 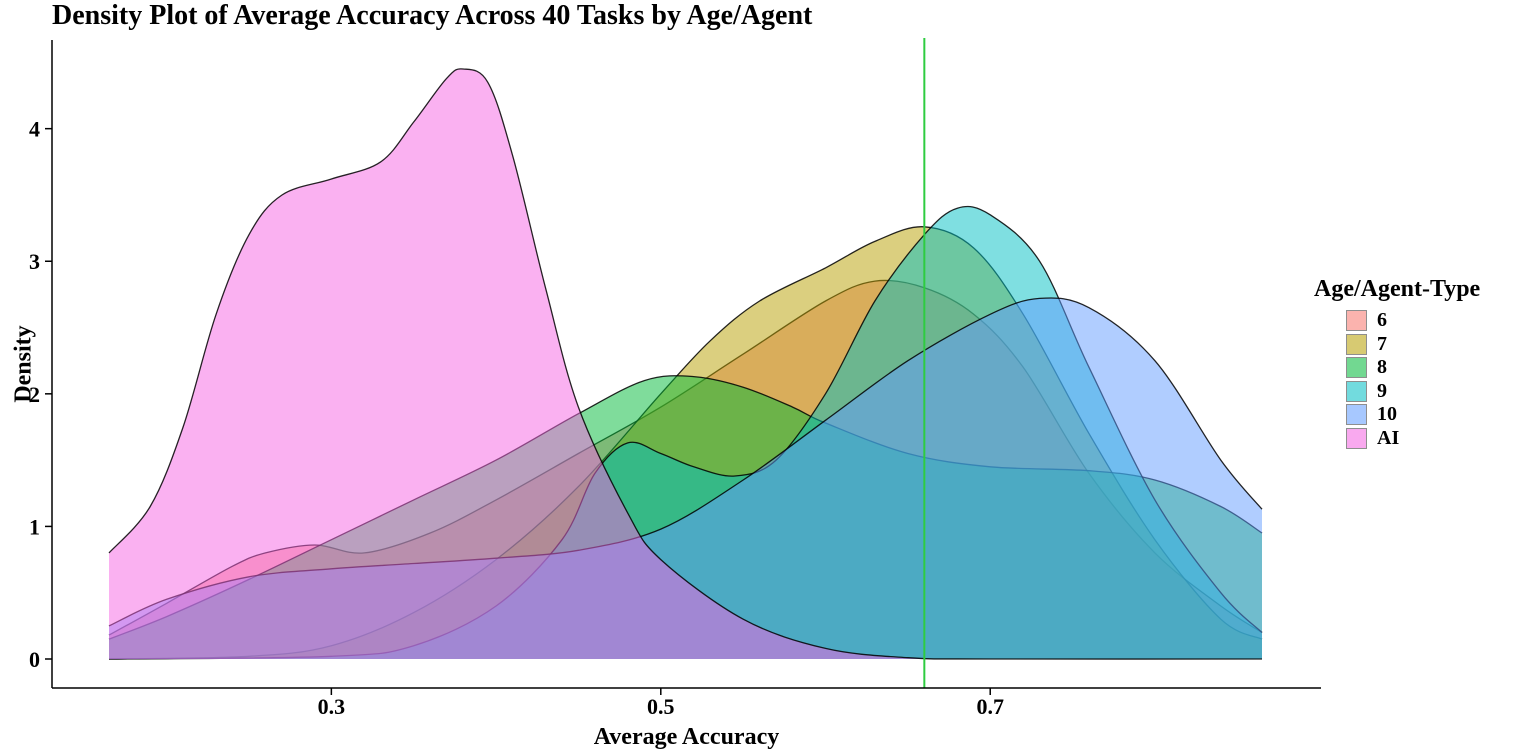 I want to click on legend-item-6: 6, so click(x=1397, y=321).